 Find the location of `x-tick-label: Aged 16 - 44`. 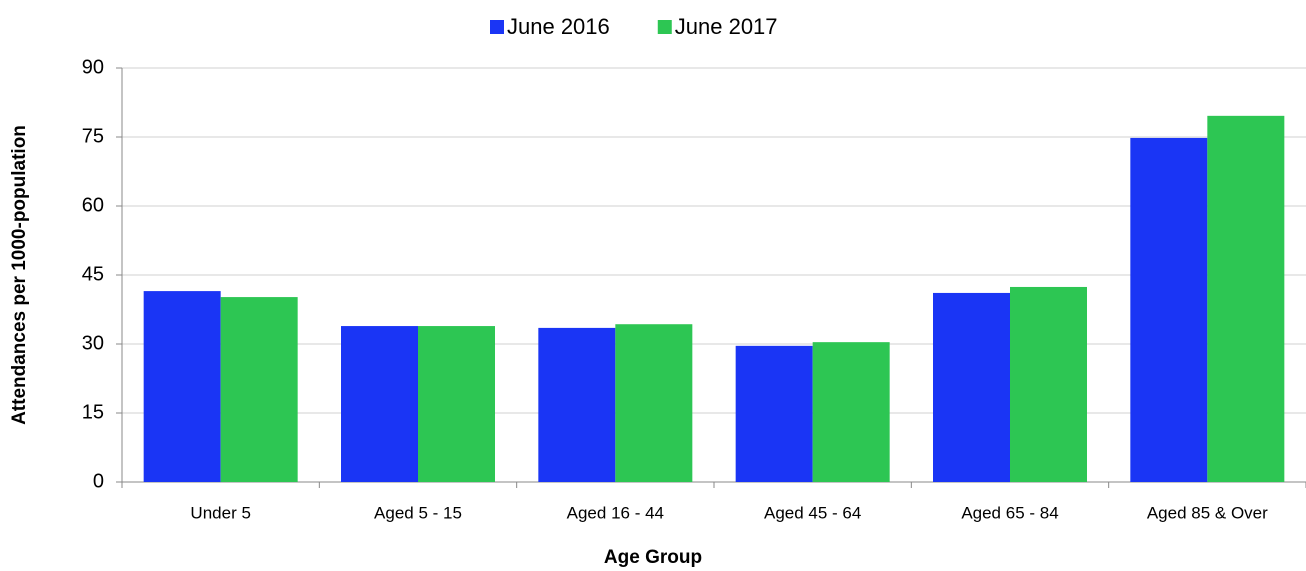

x-tick-label: Aged 16 - 44 is located at coordinates (615, 512).